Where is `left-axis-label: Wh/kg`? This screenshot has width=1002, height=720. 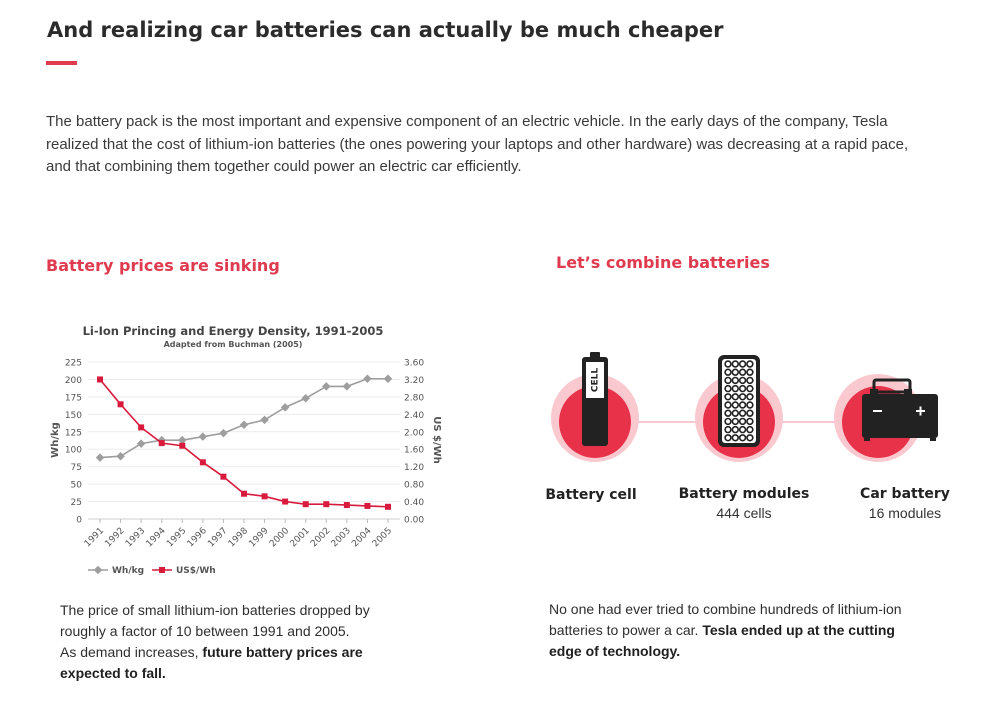
left-axis-label: Wh/kg is located at coordinates (55, 440).